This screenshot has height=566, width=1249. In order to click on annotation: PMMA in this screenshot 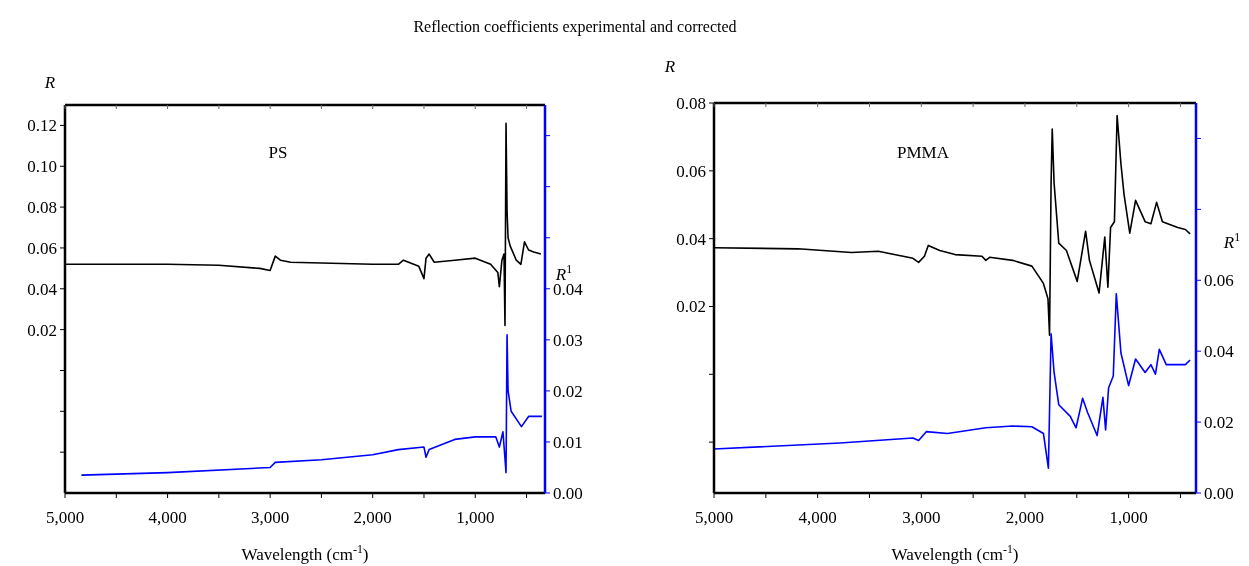, I will do `click(923, 152)`.